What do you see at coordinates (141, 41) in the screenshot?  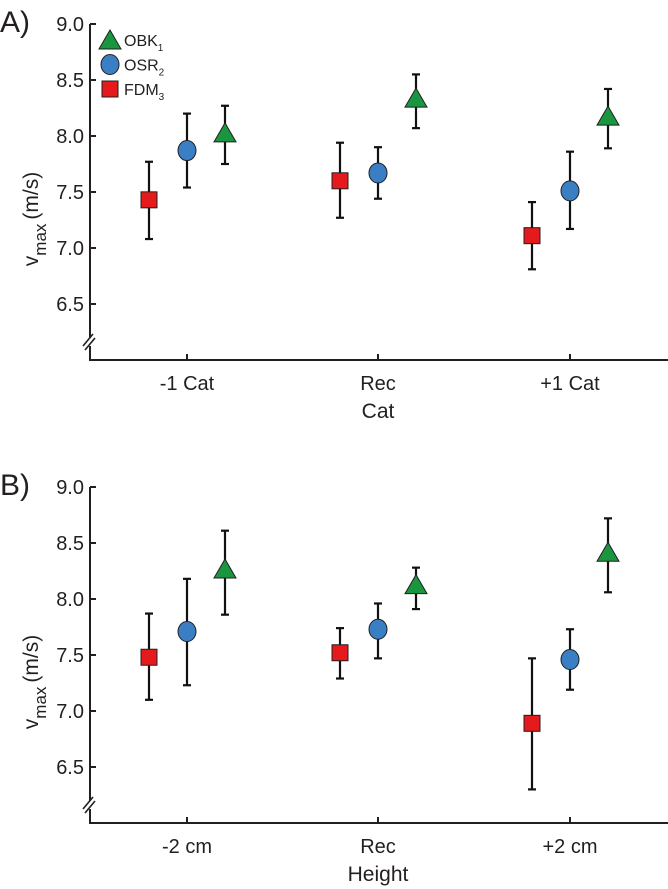 I see `legend-label-text: OBK` at bounding box center [141, 41].